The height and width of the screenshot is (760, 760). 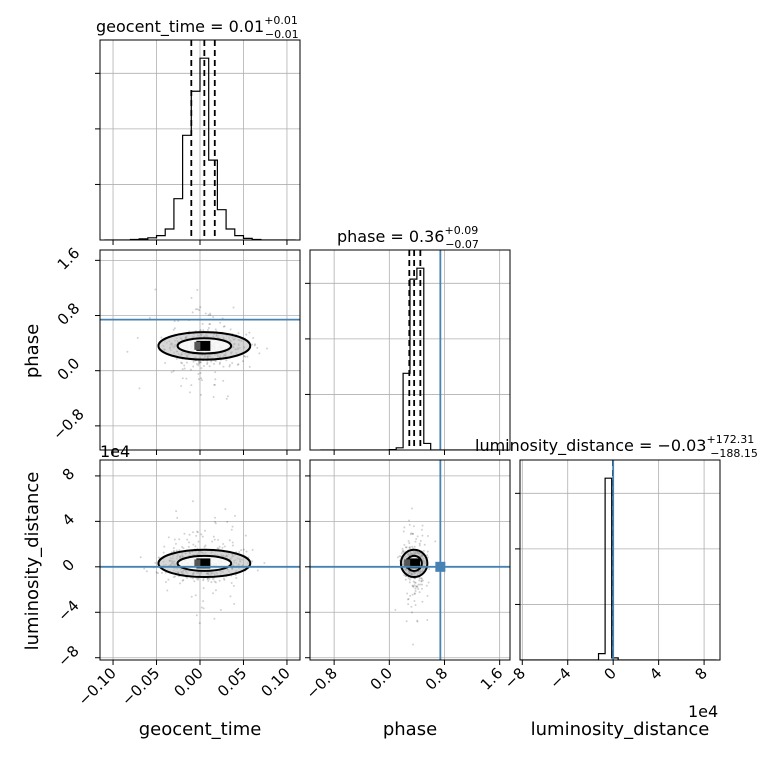 I want to click on ytick-label-luminosity_distance-2: 0, so click(x=68, y=565).